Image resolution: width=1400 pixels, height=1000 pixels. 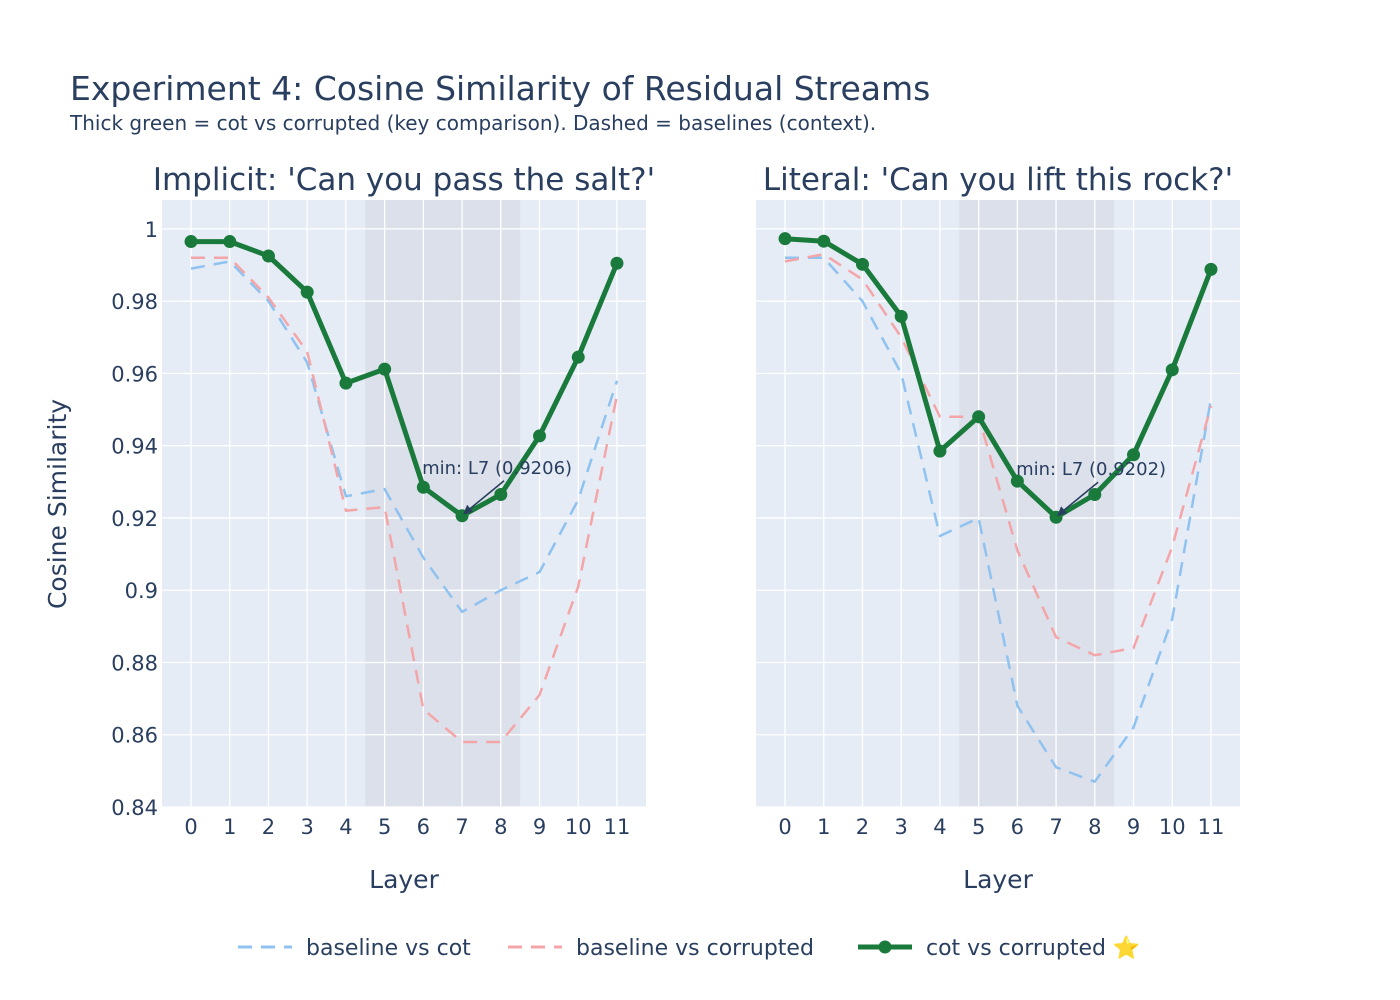 I want to click on legend-item-baseline-vs-corrupted: baseline vs corrupted, so click(x=661, y=948).